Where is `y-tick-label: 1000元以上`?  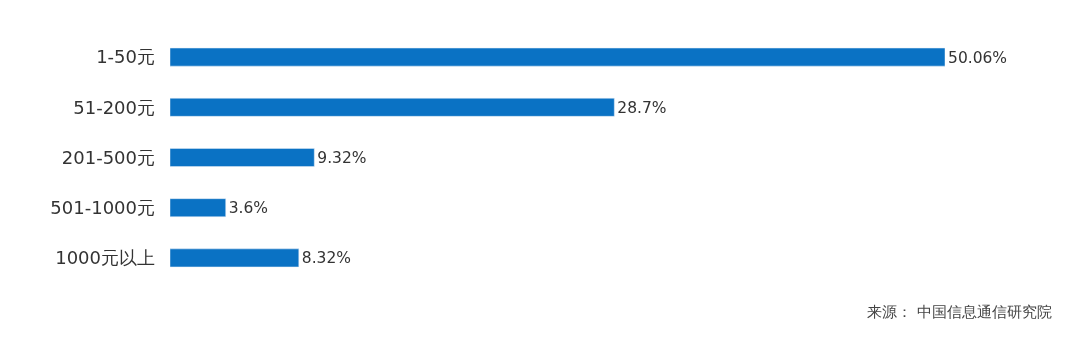 y-tick-label: 1000元以上 is located at coordinates (105, 258).